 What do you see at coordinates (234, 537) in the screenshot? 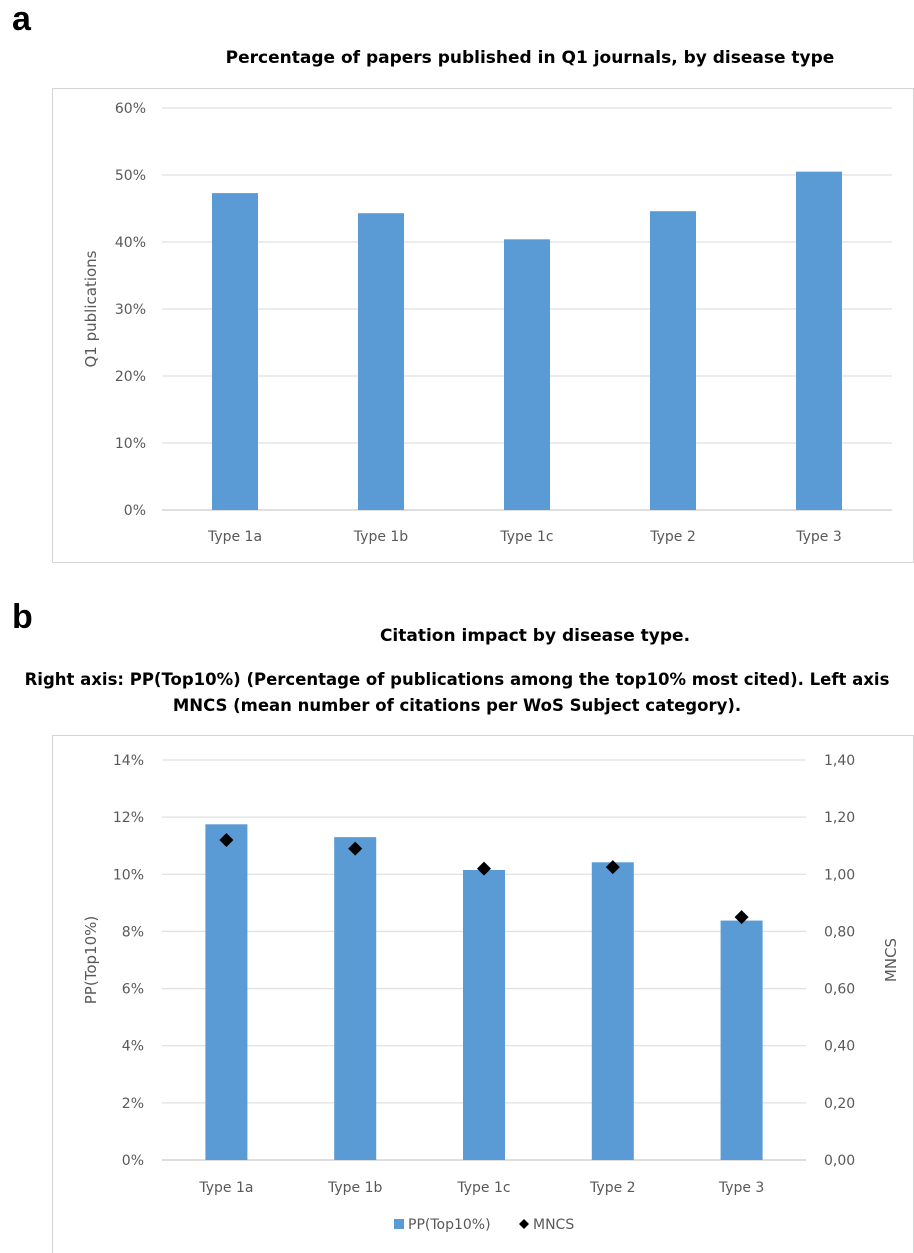
I see `xtick-label-a-0: Type 1a` at bounding box center [234, 537].